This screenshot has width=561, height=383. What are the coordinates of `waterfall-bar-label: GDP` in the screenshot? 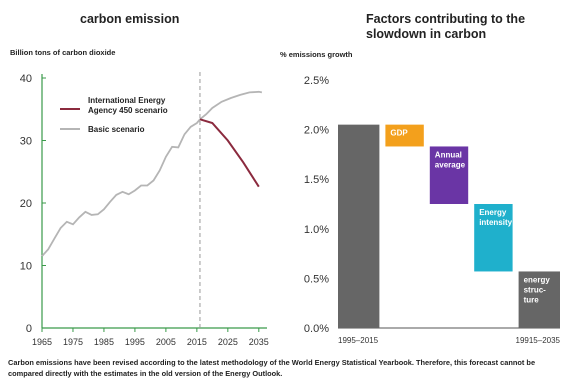 It's located at (399, 133).